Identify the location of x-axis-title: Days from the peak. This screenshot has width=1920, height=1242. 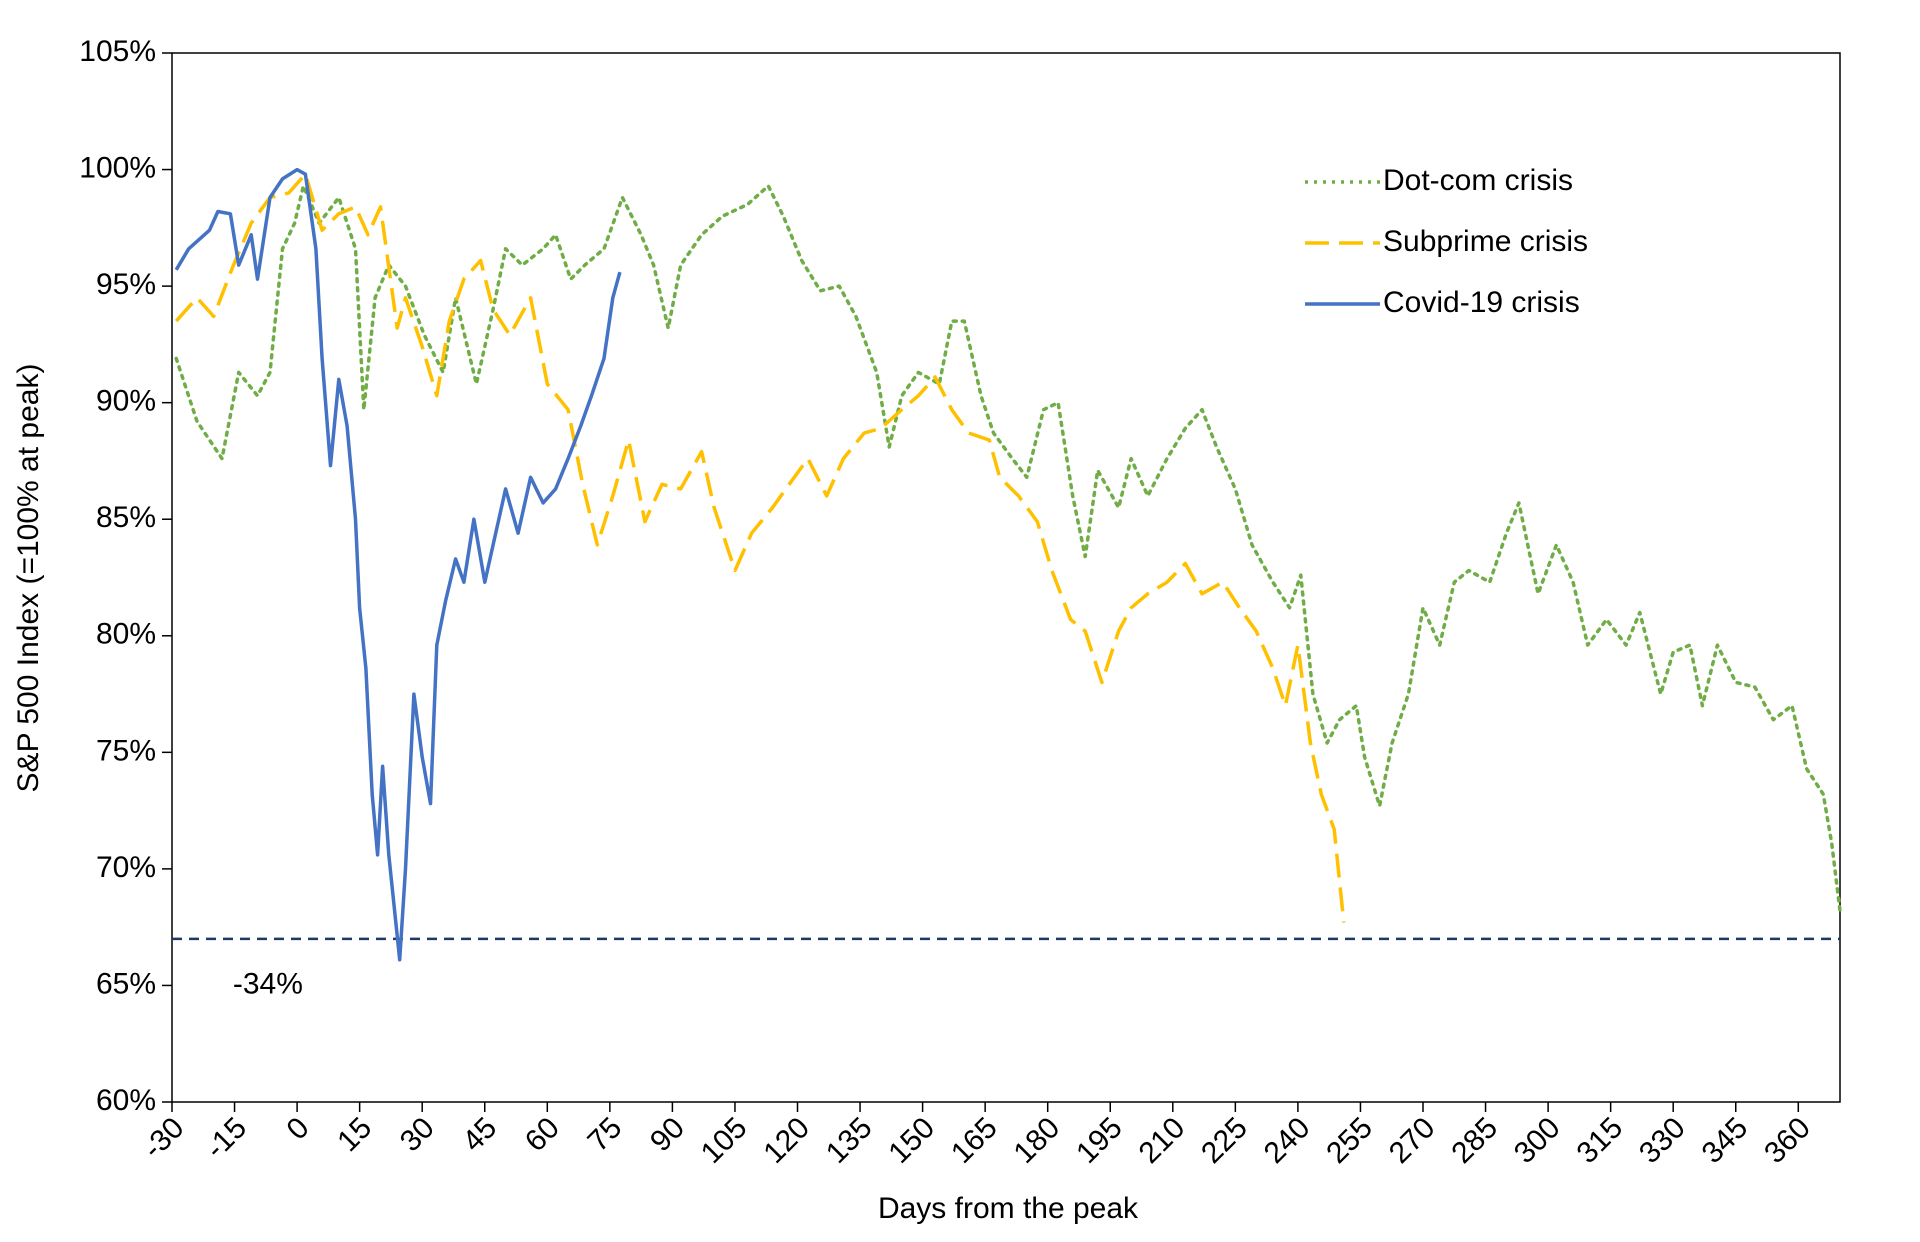
(1008, 1208).